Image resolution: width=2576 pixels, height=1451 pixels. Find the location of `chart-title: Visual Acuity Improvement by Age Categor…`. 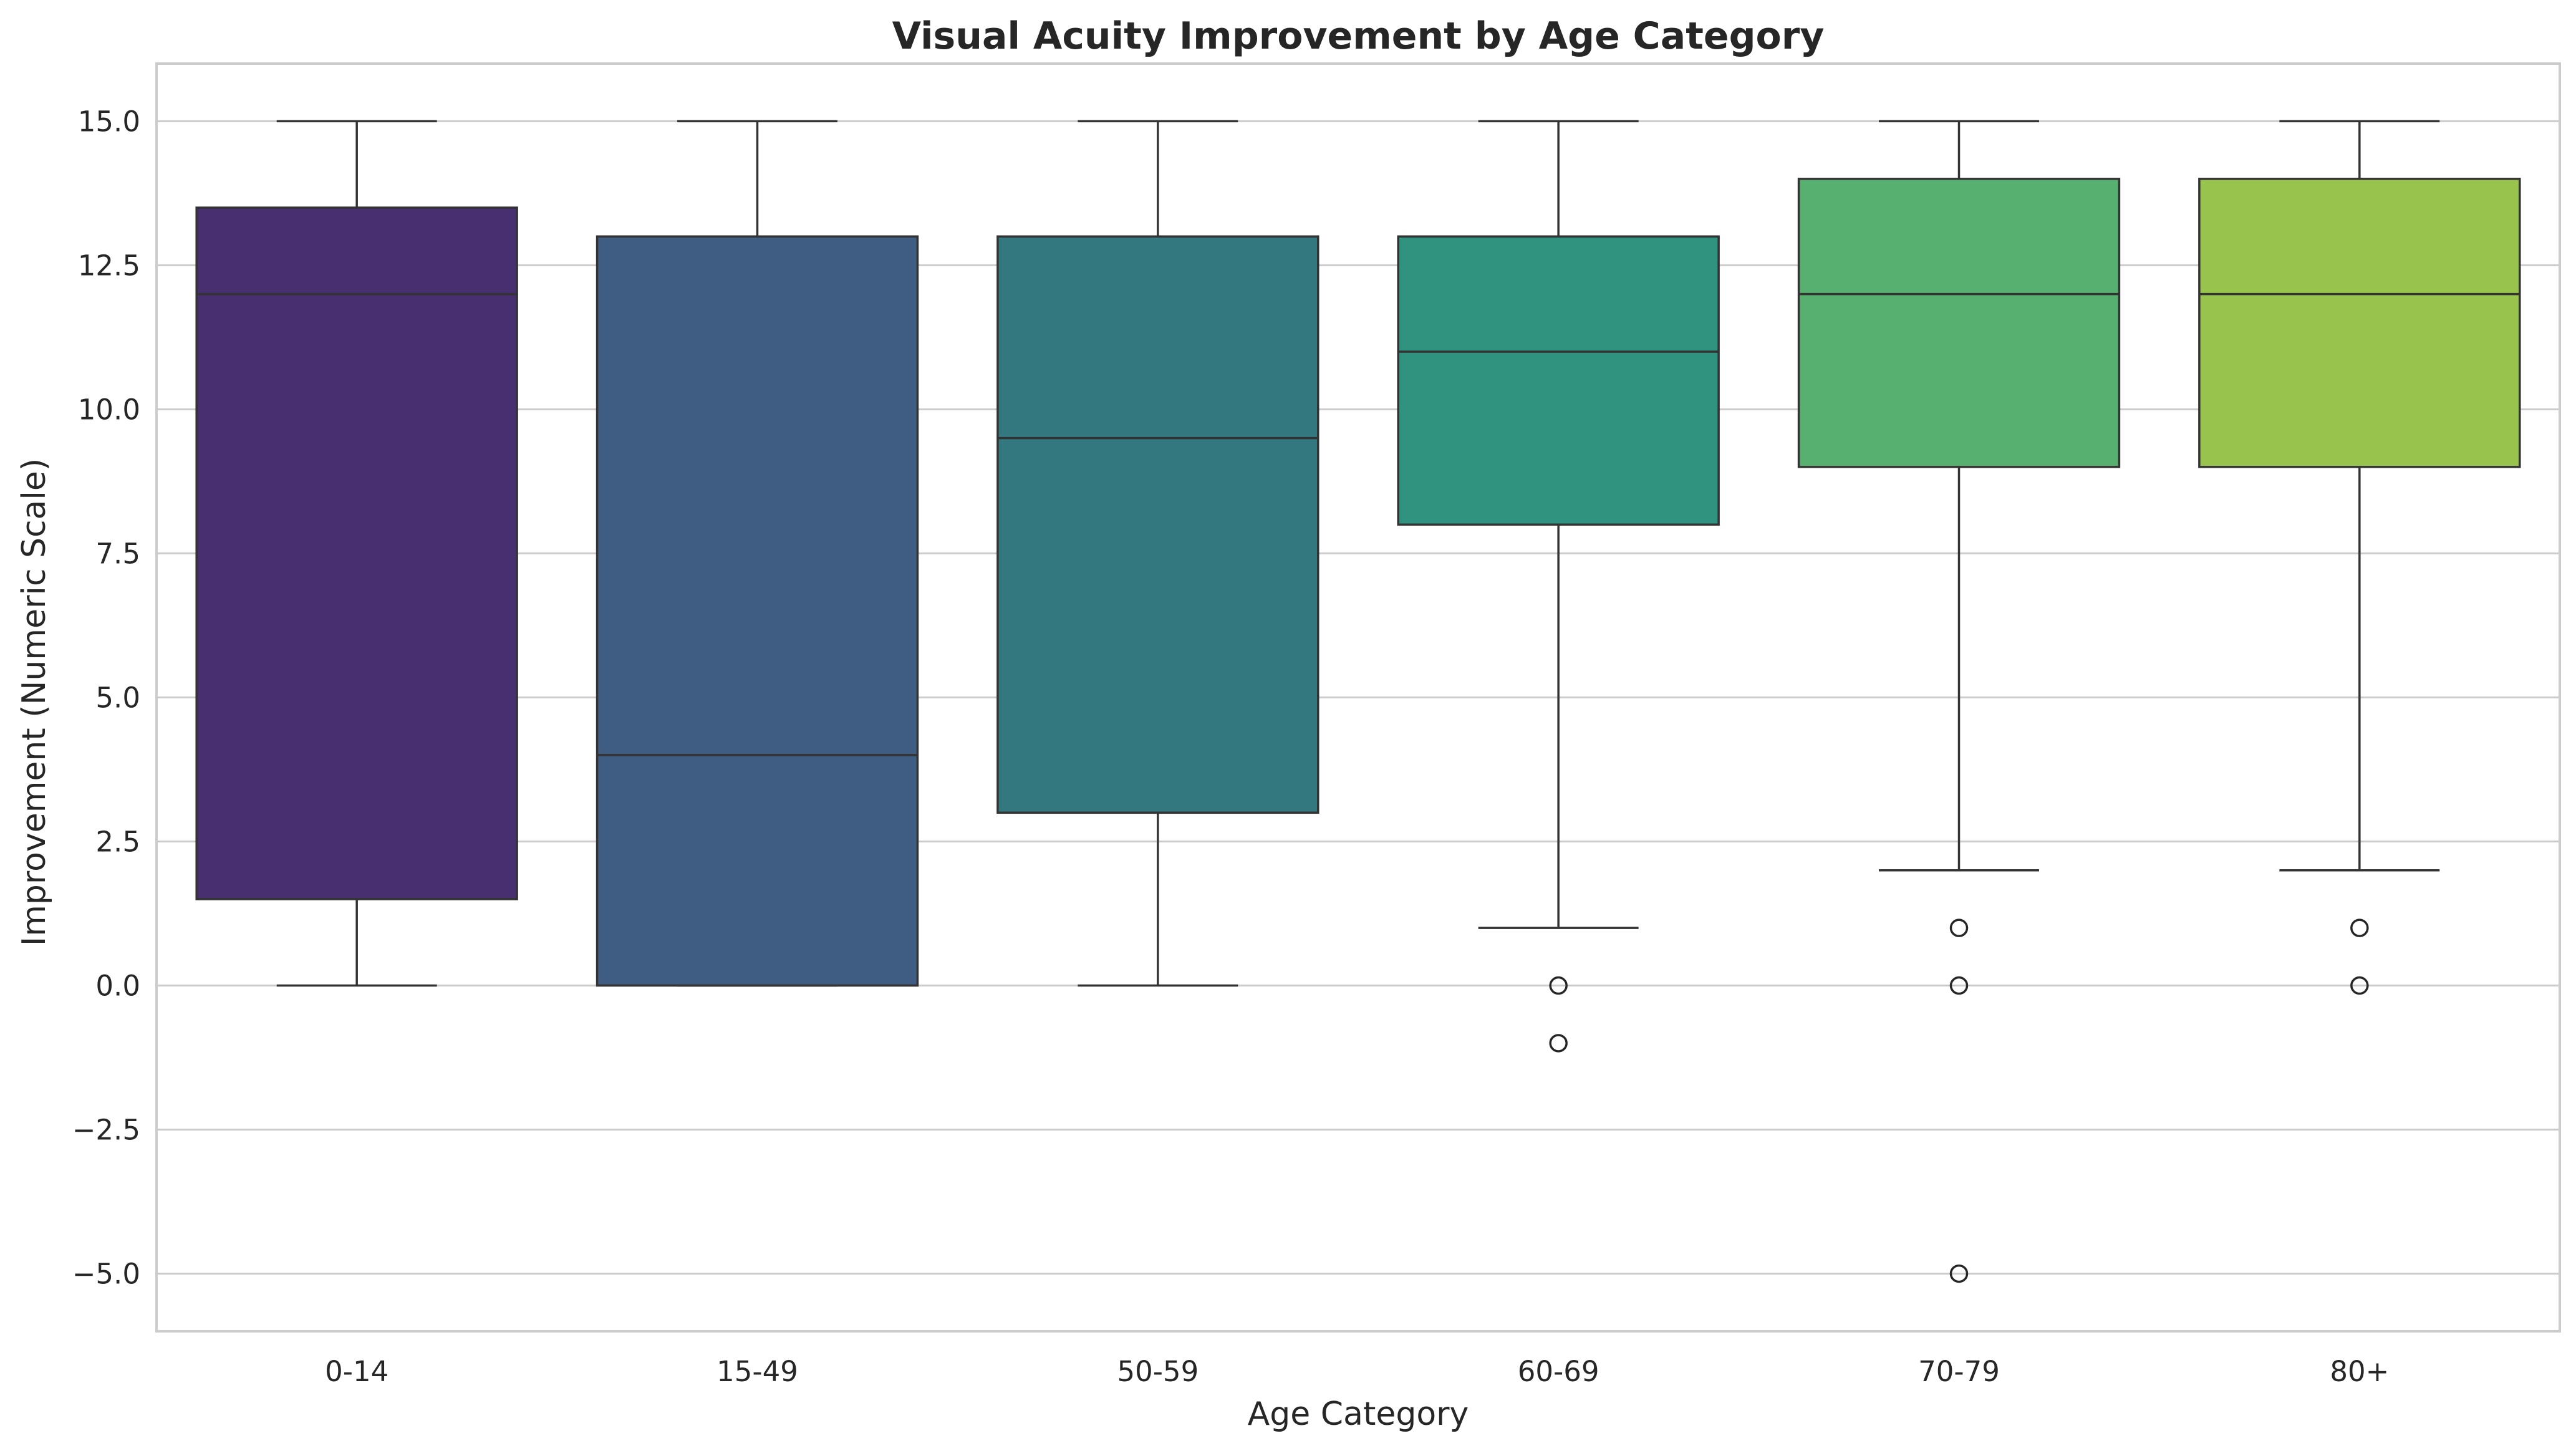

chart-title: Visual Acuity Improvement by Age Categor… is located at coordinates (1358, 36).